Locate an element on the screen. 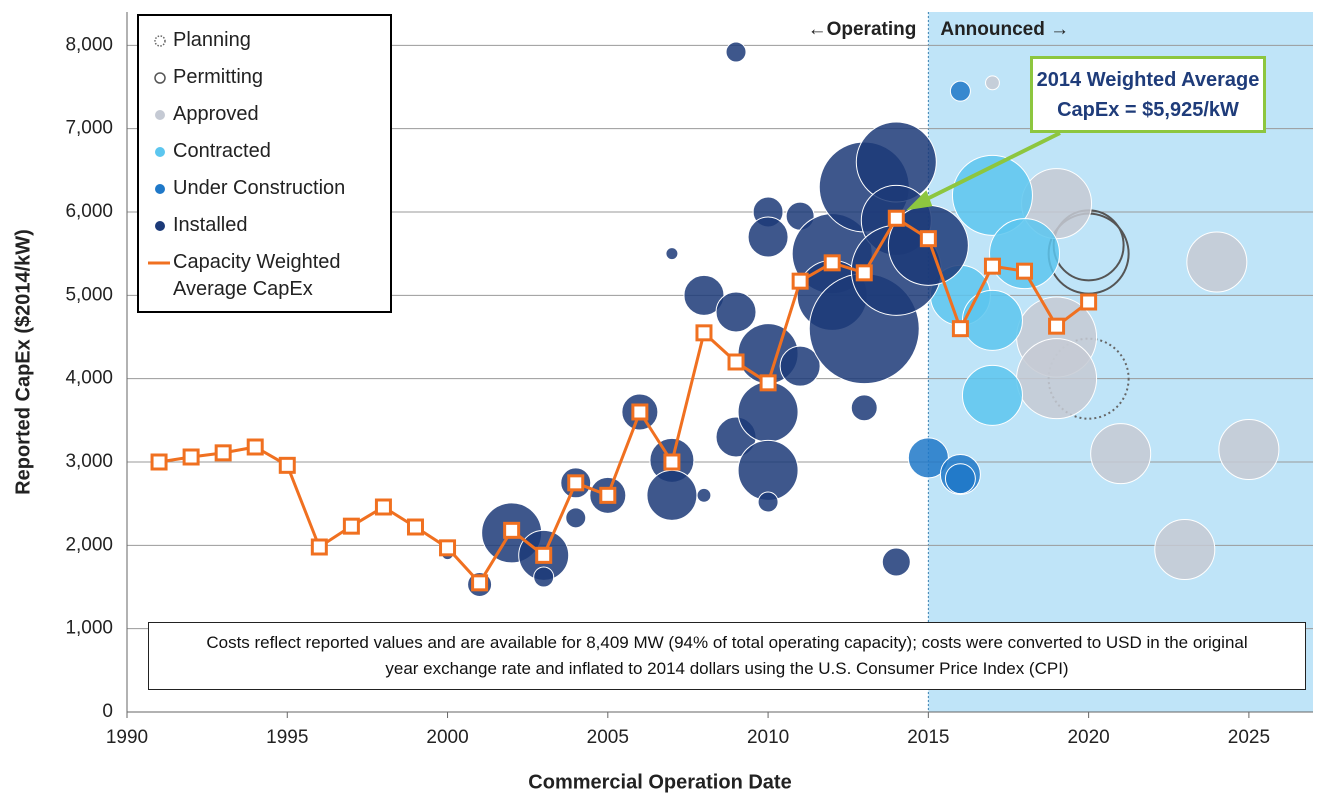 This screenshot has height=797, width=1332. x-axis-label: Commercial Operation Date is located at coordinates (659, 782).